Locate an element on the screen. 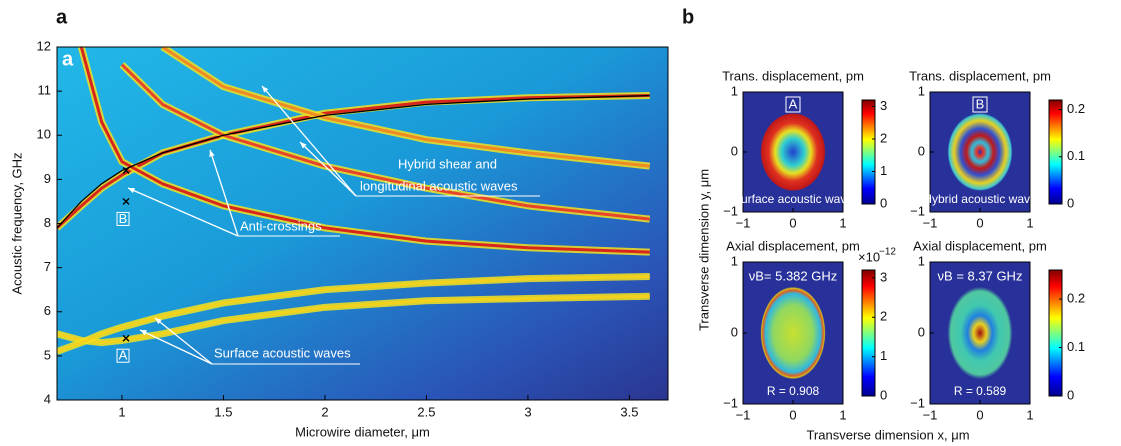 Image resolution: width=1121 pixels, height=446 pixels. y-tick-label: 8 is located at coordinates (47, 222).